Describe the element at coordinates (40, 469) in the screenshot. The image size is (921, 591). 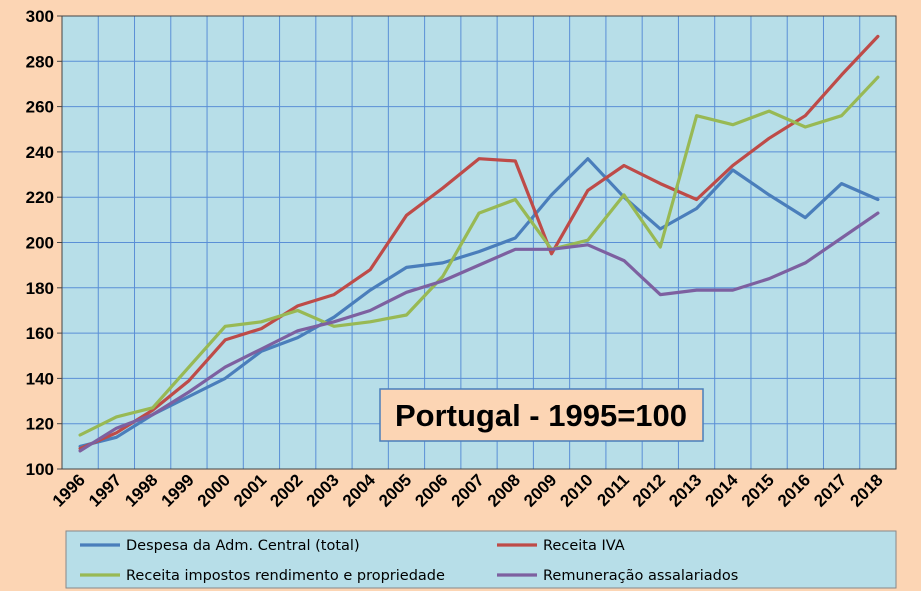
I see `y-tick-label: 100` at that location.